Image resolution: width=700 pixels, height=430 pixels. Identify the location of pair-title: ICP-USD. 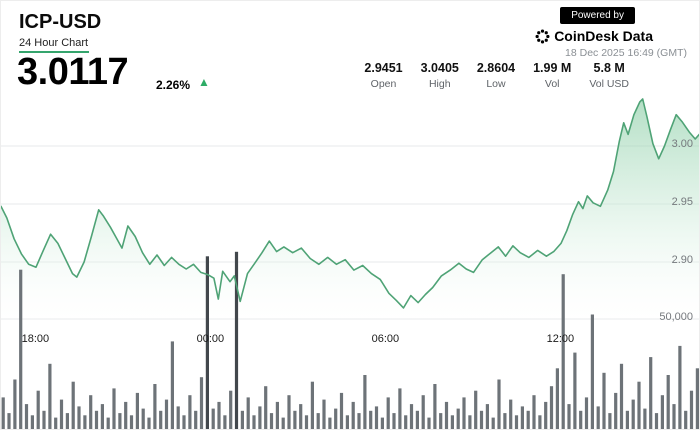
(60, 22).